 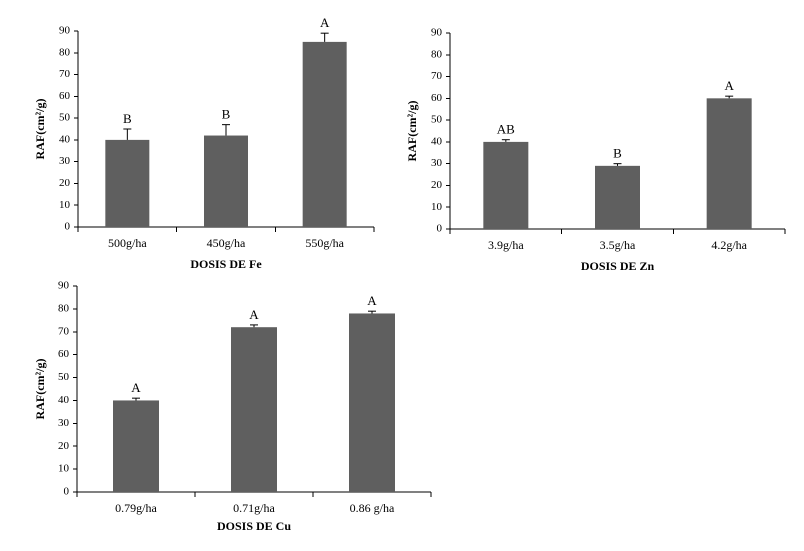 I want to click on cu-y-tick-label: 10, so click(x=64, y=469).